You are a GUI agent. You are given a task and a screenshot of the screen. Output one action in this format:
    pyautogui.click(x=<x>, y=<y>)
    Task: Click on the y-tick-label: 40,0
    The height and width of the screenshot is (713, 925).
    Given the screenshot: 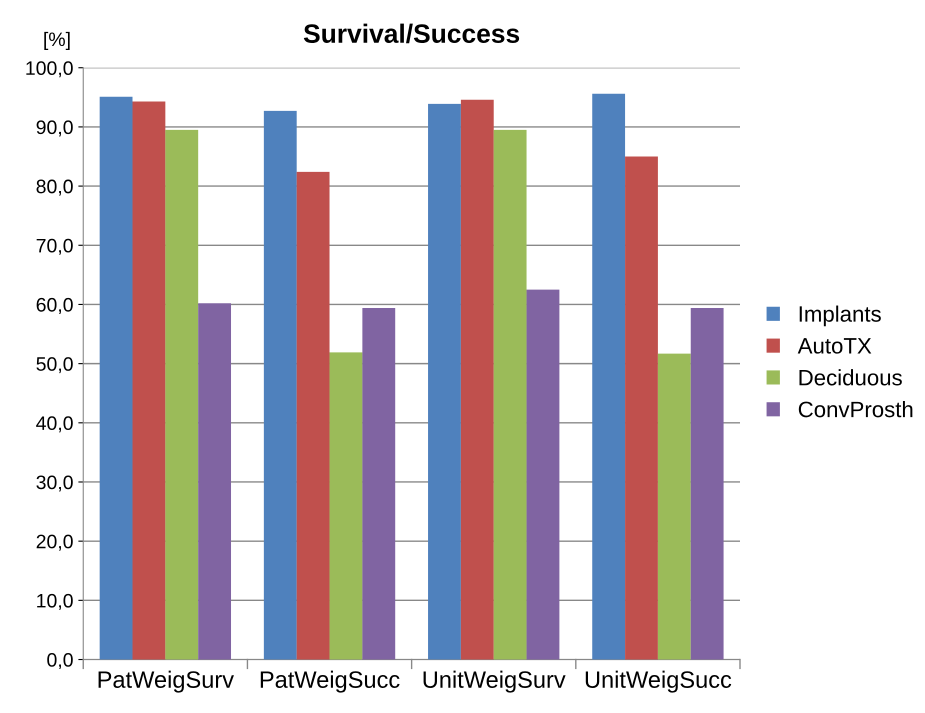 What is the action you would take?
    pyautogui.click(x=54, y=424)
    